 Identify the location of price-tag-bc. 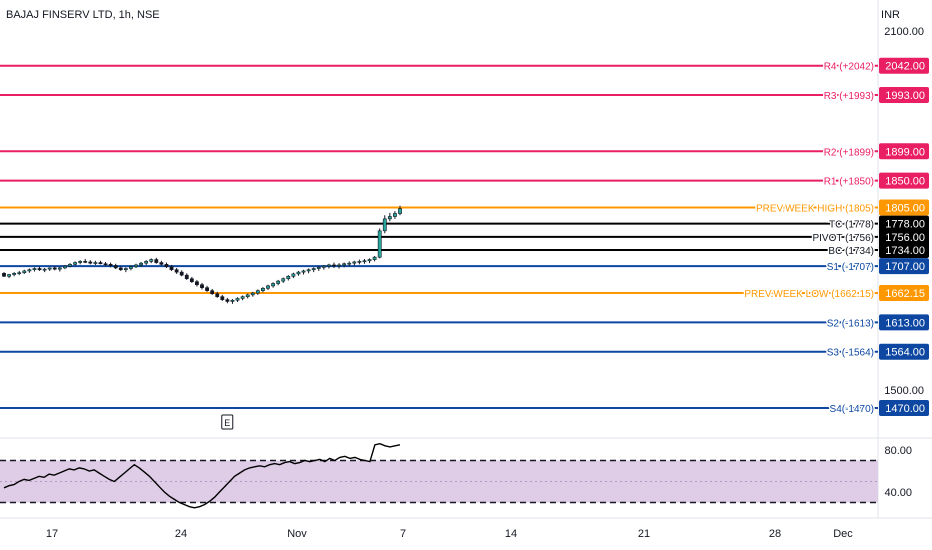
(904, 249).